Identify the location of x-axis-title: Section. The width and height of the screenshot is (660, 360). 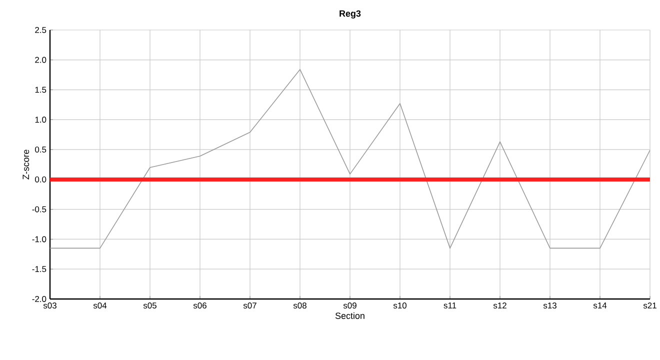
(349, 315).